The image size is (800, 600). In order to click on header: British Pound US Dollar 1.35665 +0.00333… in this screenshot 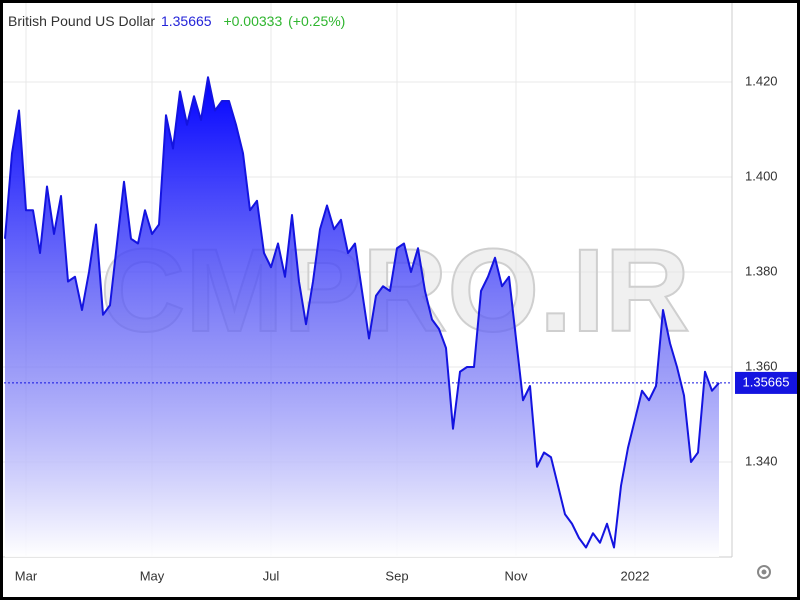, I will do `click(176, 21)`.